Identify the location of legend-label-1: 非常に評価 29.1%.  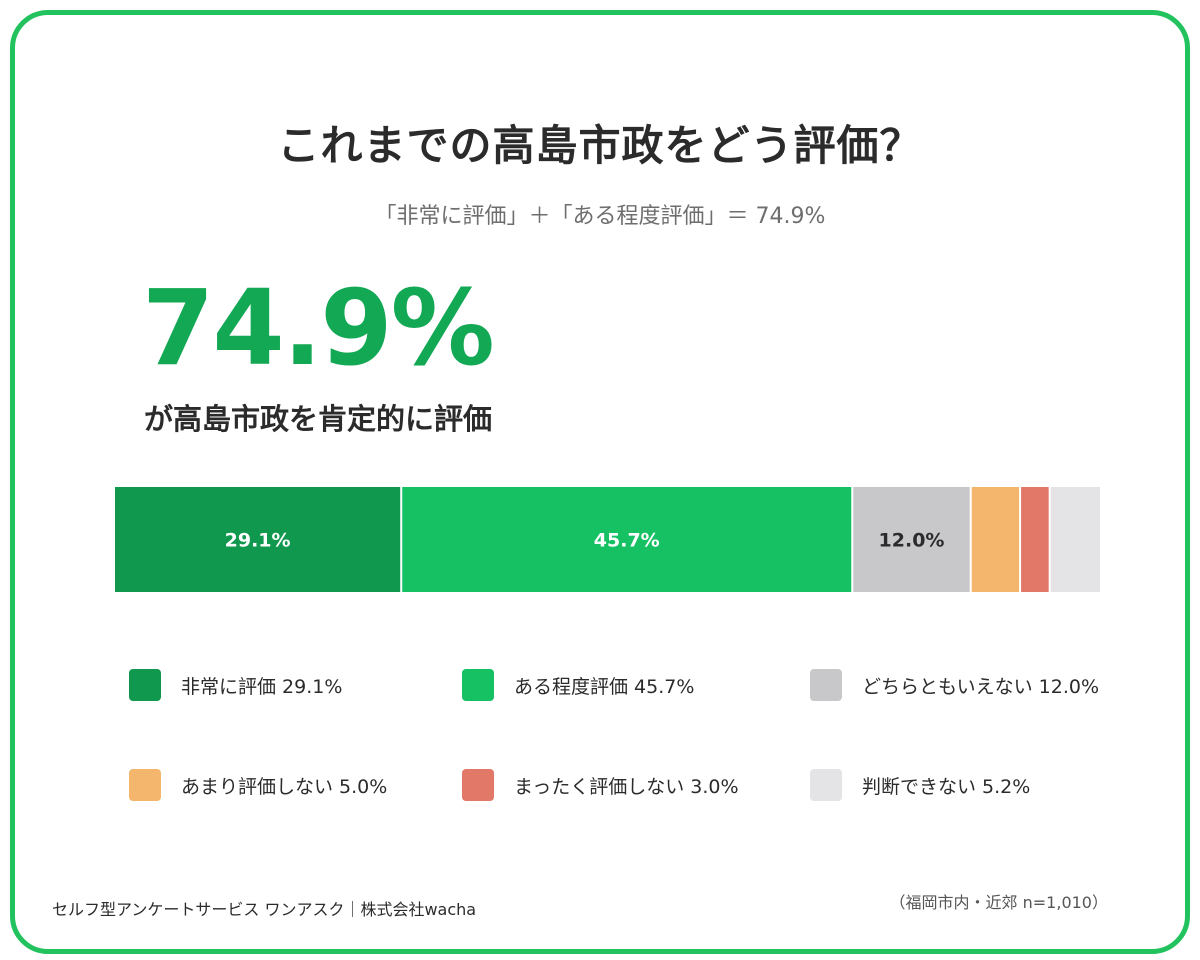
(262, 686).